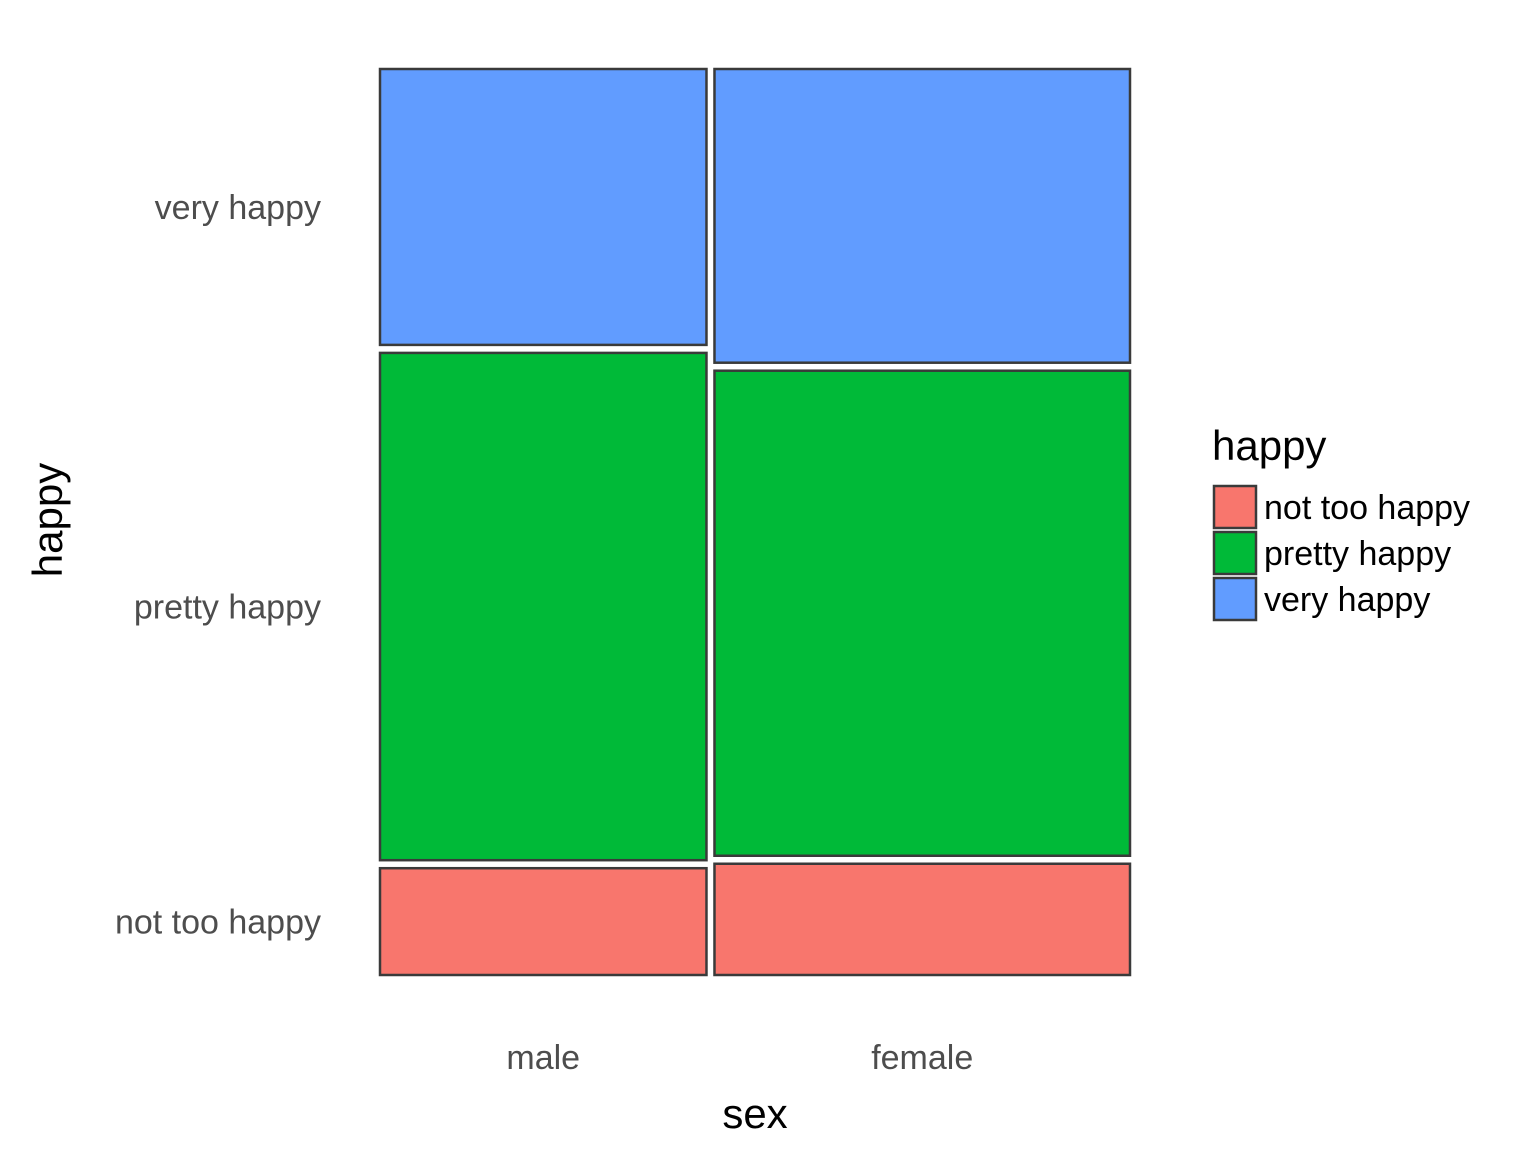 This screenshot has width=1536, height=1152. What do you see at coordinates (47, 520) in the screenshot?
I see `y-axis-title: happy` at bounding box center [47, 520].